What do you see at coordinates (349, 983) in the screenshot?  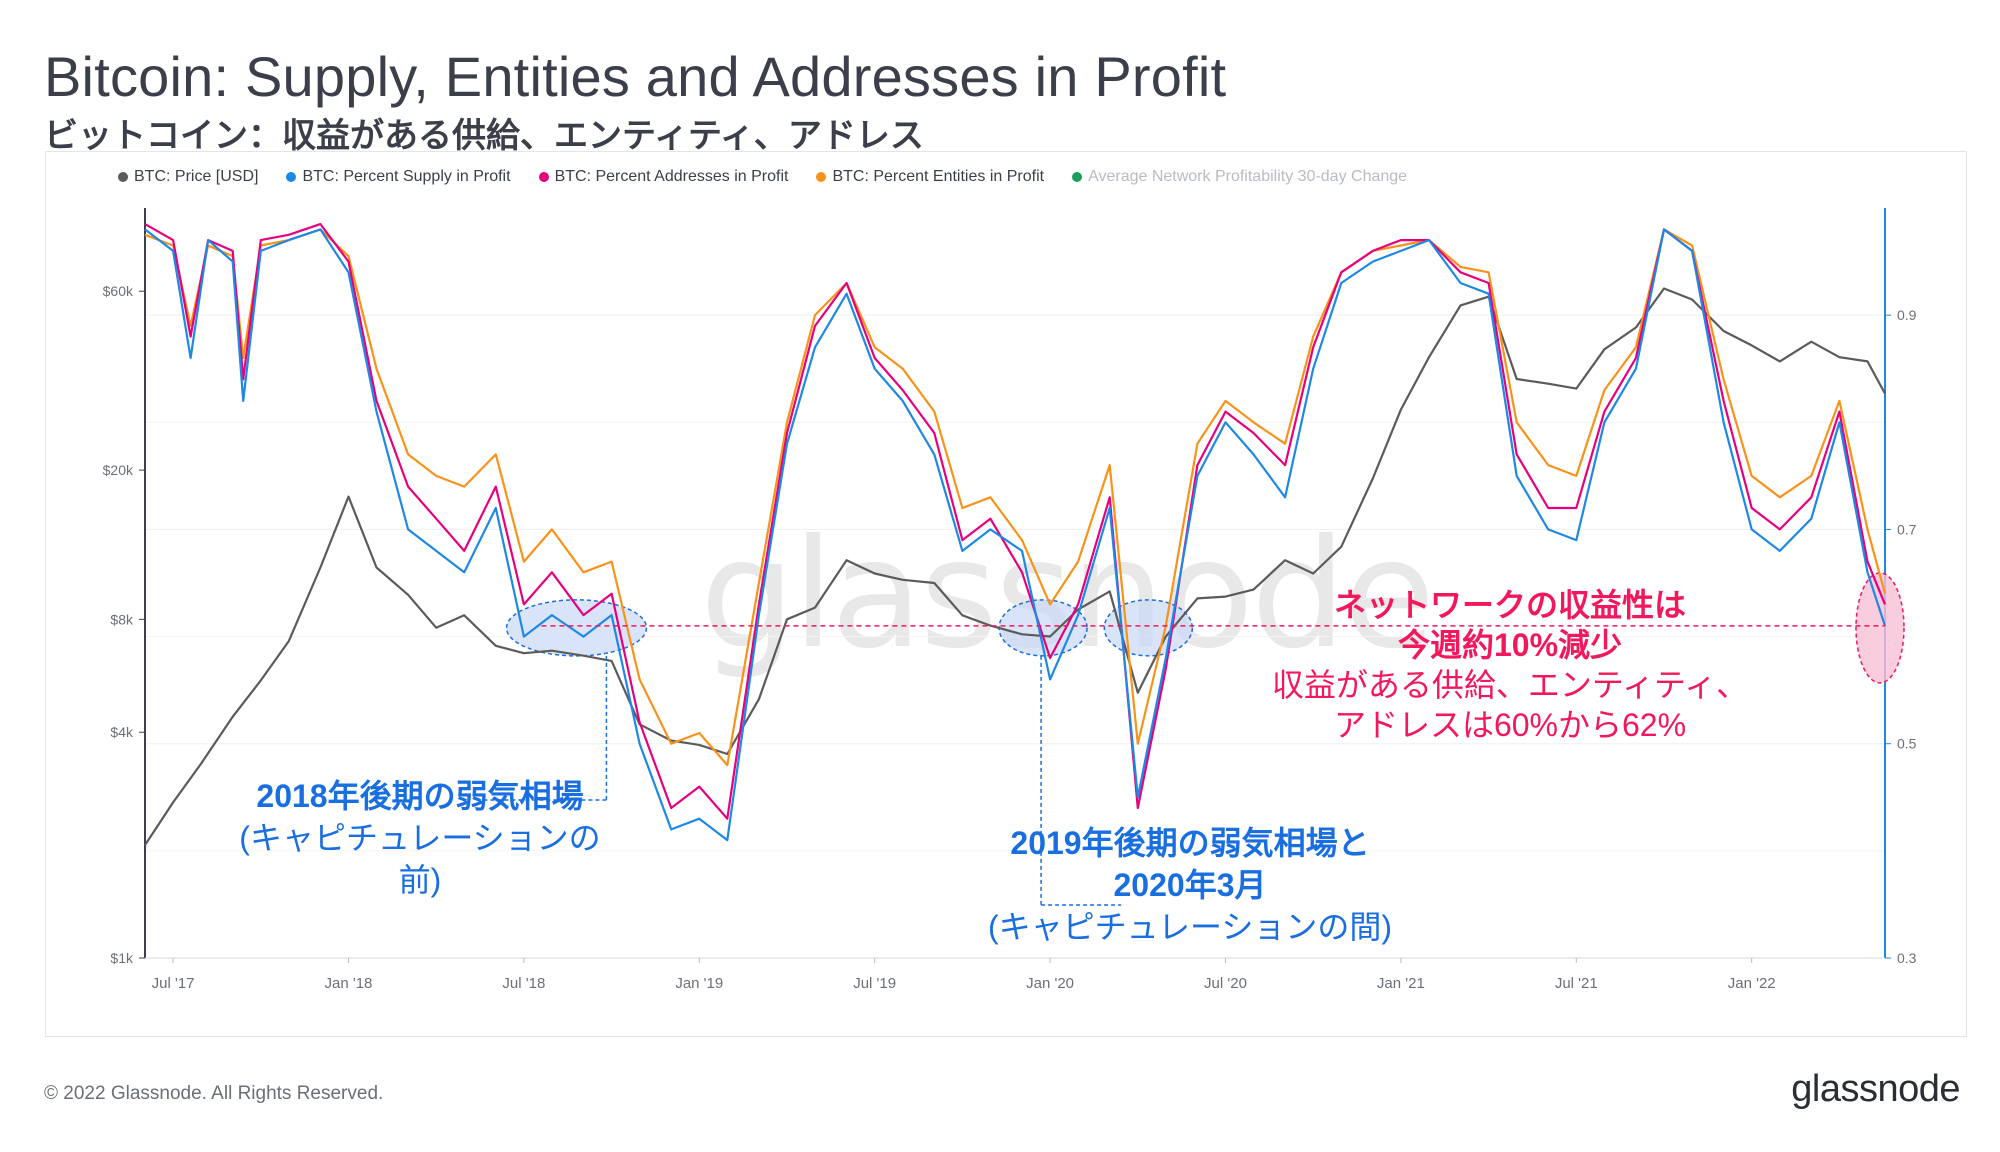 I see `x-tick-label: Jan '18` at bounding box center [349, 983].